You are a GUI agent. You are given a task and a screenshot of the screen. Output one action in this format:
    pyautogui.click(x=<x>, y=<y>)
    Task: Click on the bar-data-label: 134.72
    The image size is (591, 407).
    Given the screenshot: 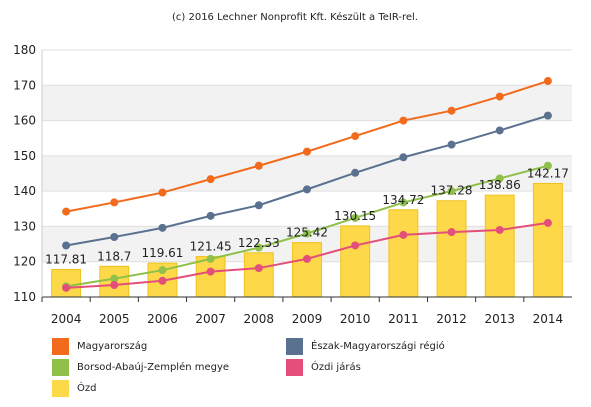 What is the action you would take?
    pyautogui.click(x=403, y=200)
    